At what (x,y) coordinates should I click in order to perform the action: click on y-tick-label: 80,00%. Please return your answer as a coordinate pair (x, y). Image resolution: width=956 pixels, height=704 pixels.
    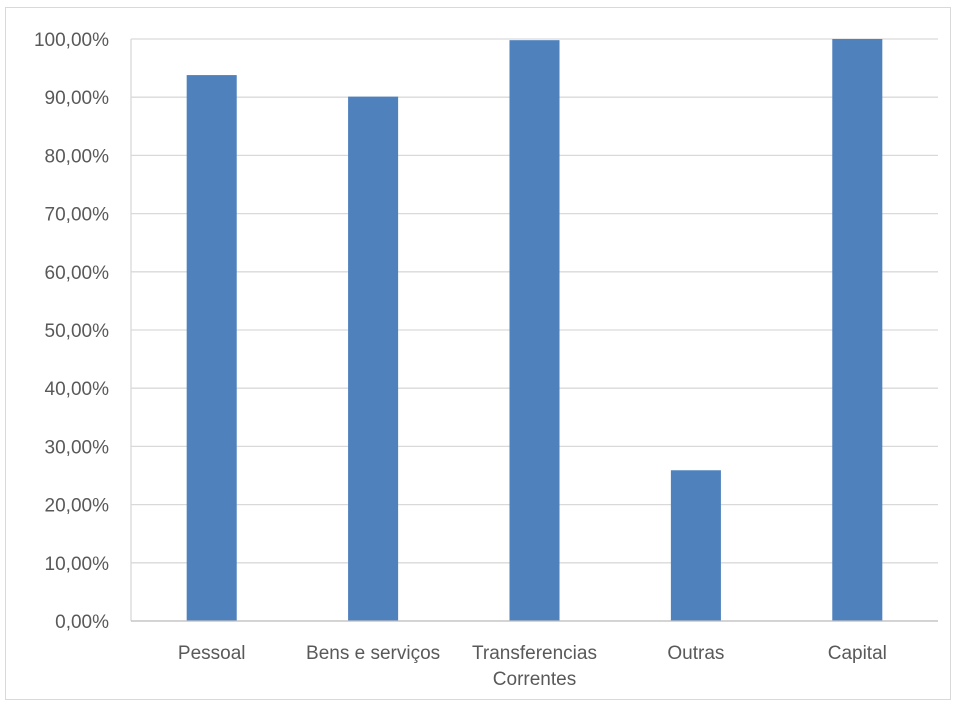
    Looking at the image, I should click on (77, 156).